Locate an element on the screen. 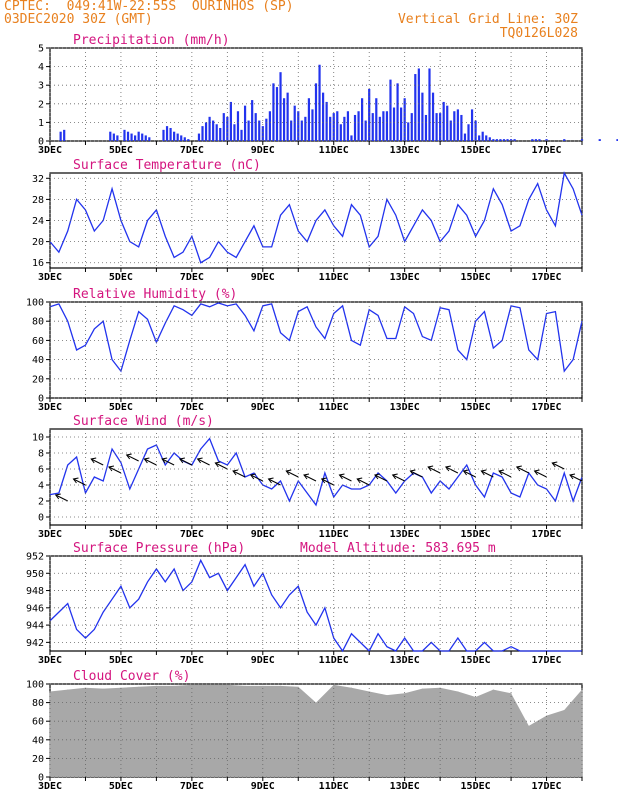 The image size is (618, 800). pres-ytick-label: 950 is located at coordinates (35, 574).